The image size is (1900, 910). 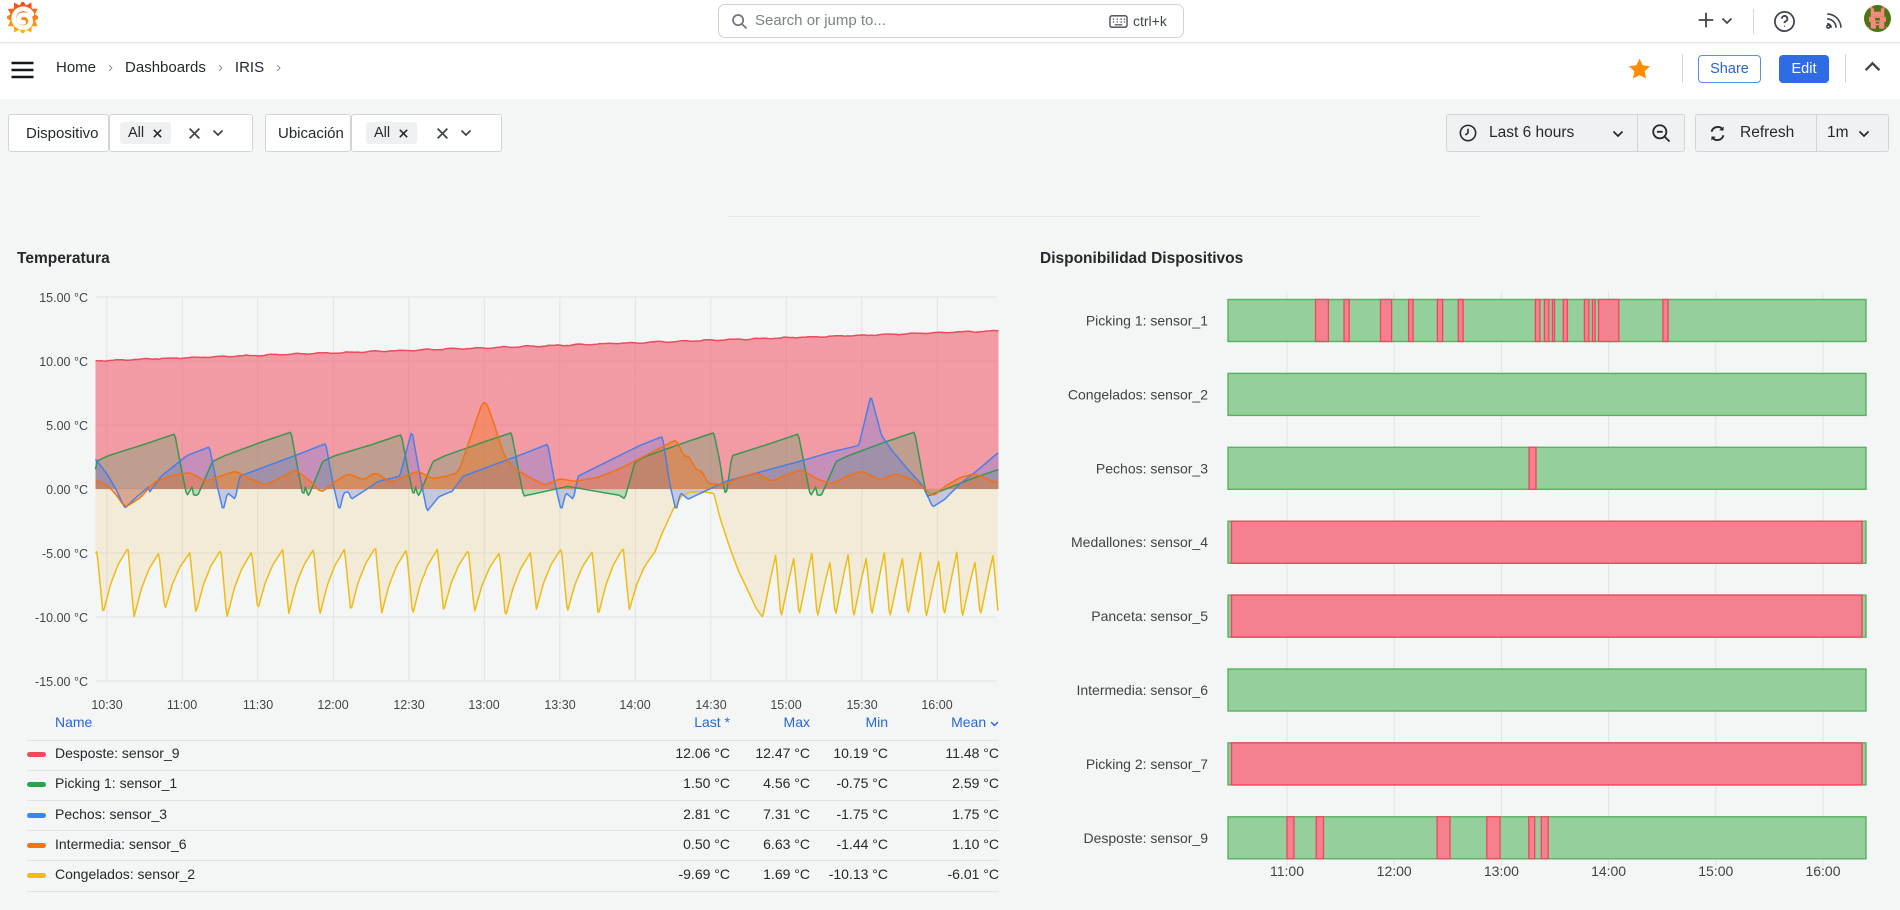 What do you see at coordinates (559, 705) in the screenshot?
I see `svg-text: 13:30` at bounding box center [559, 705].